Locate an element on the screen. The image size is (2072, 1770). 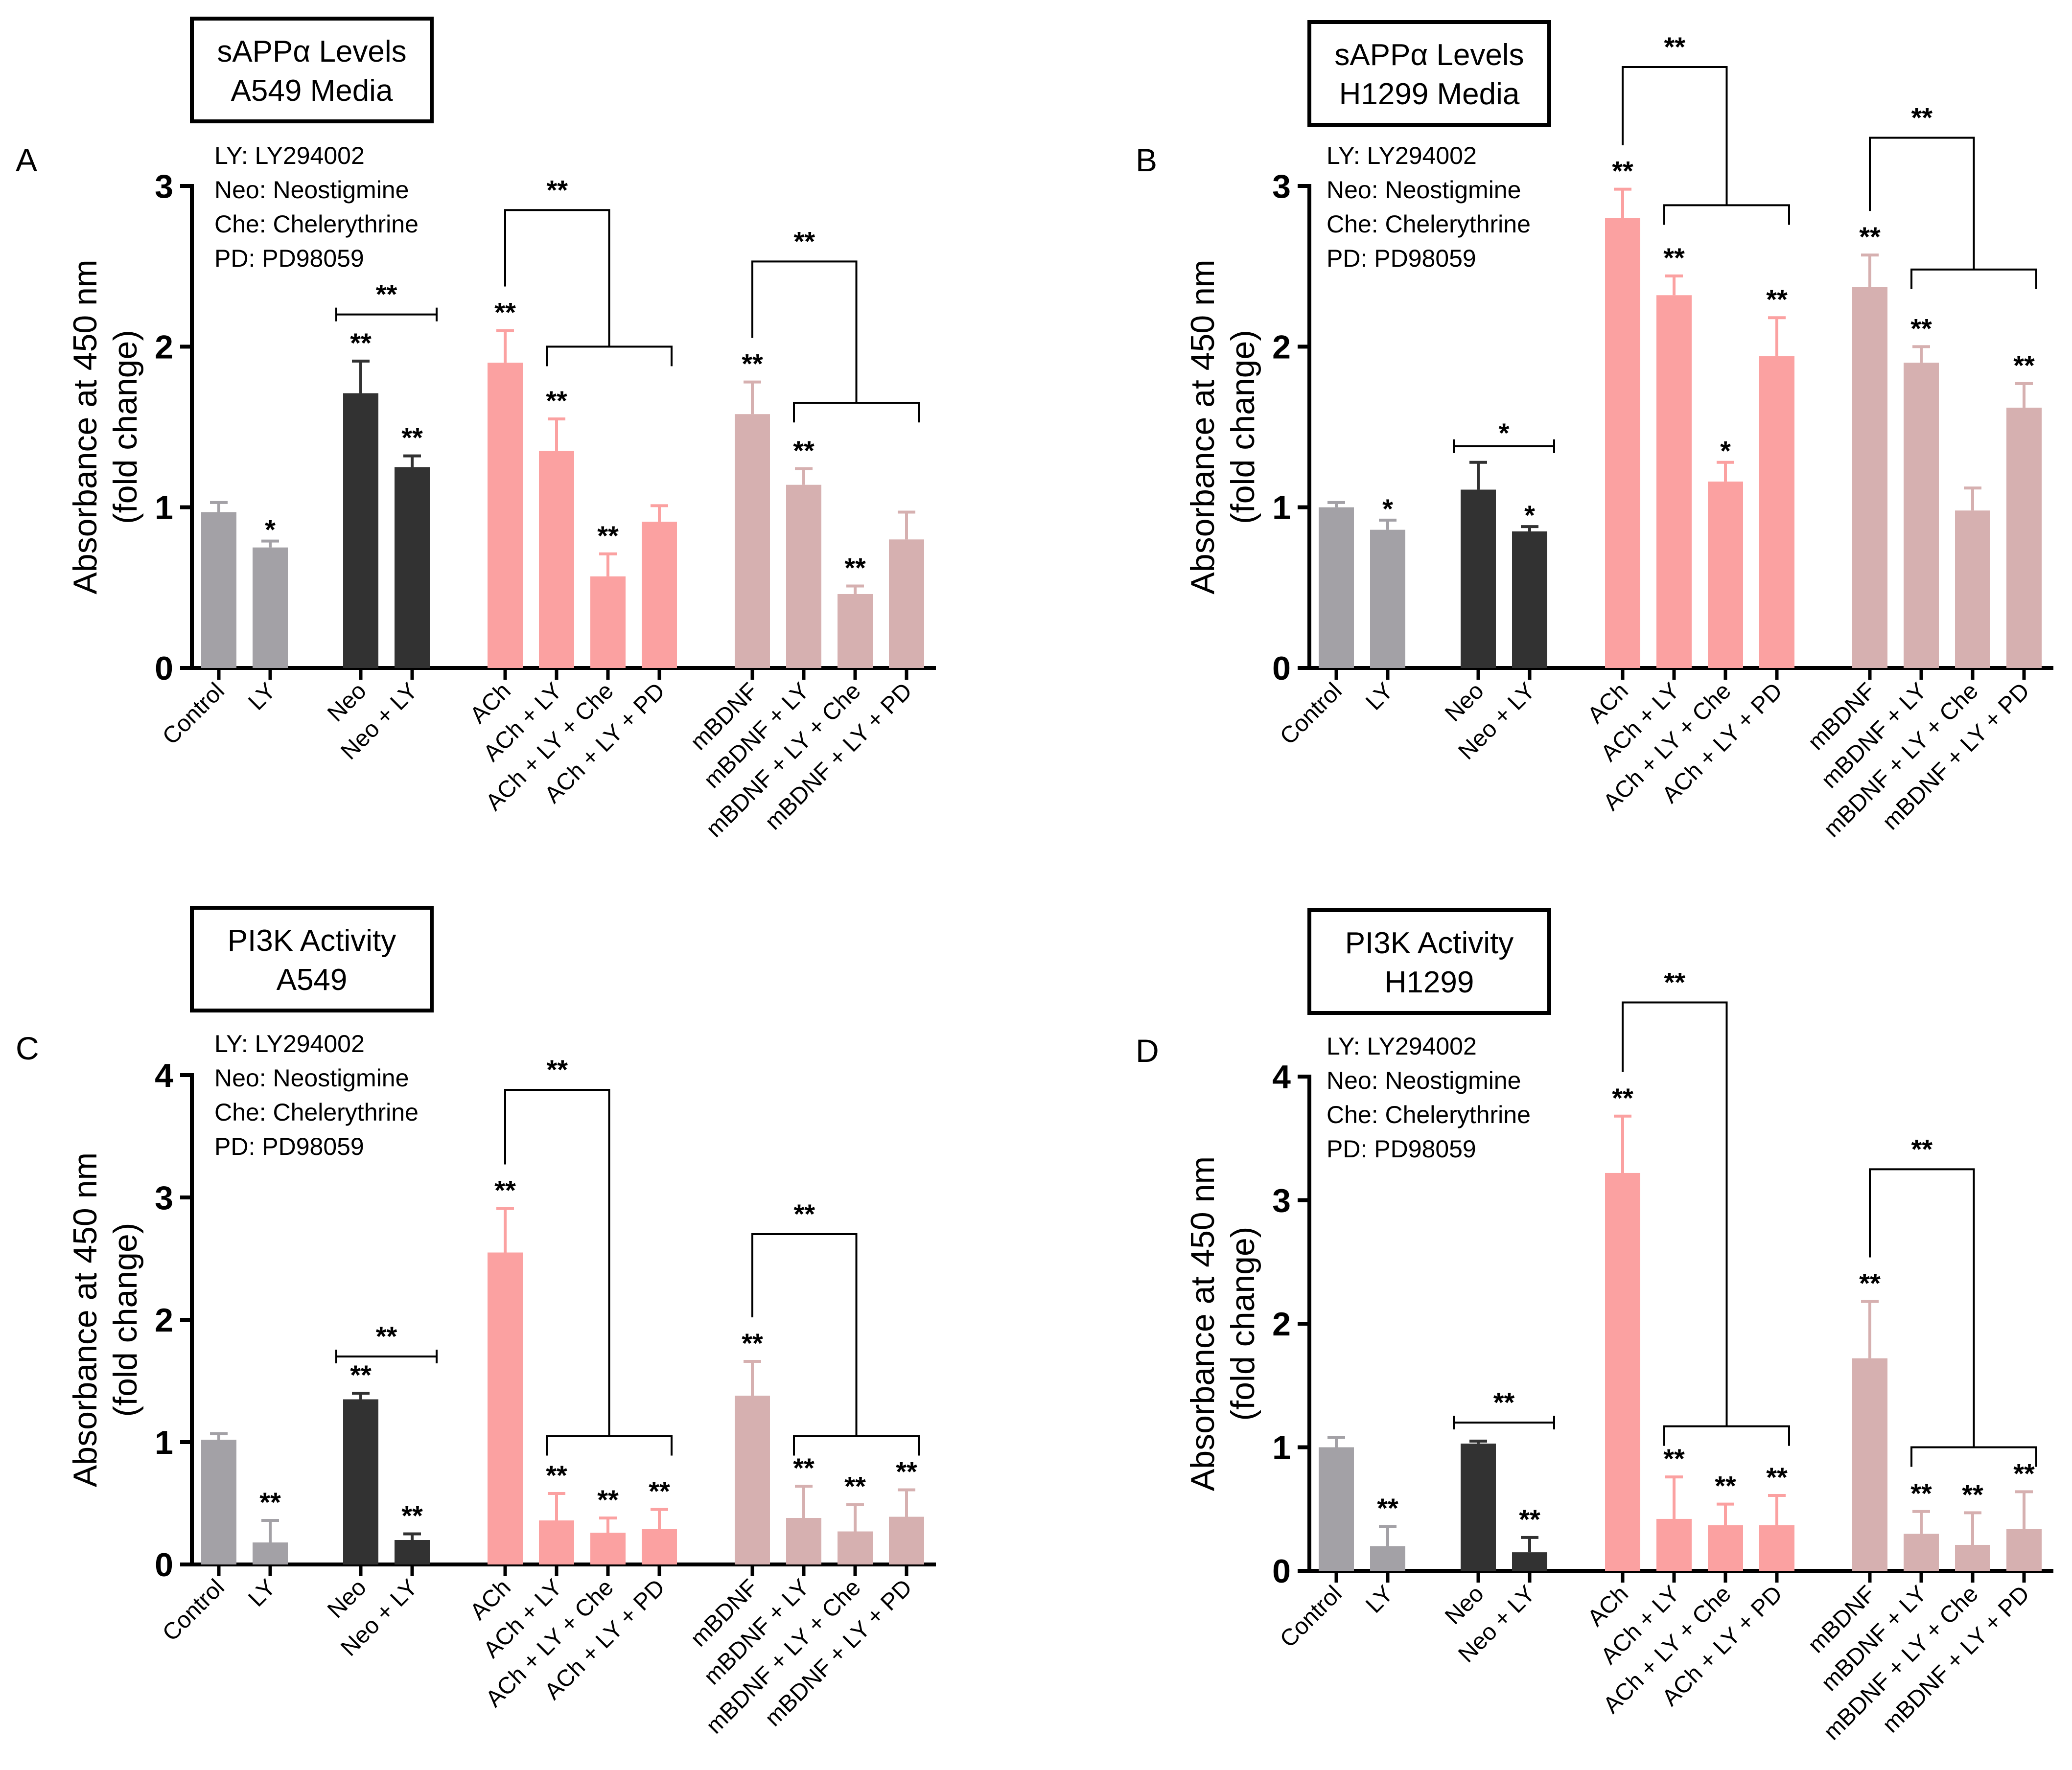
chart-title-line: A549 Media is located at coordinates (312, 91).